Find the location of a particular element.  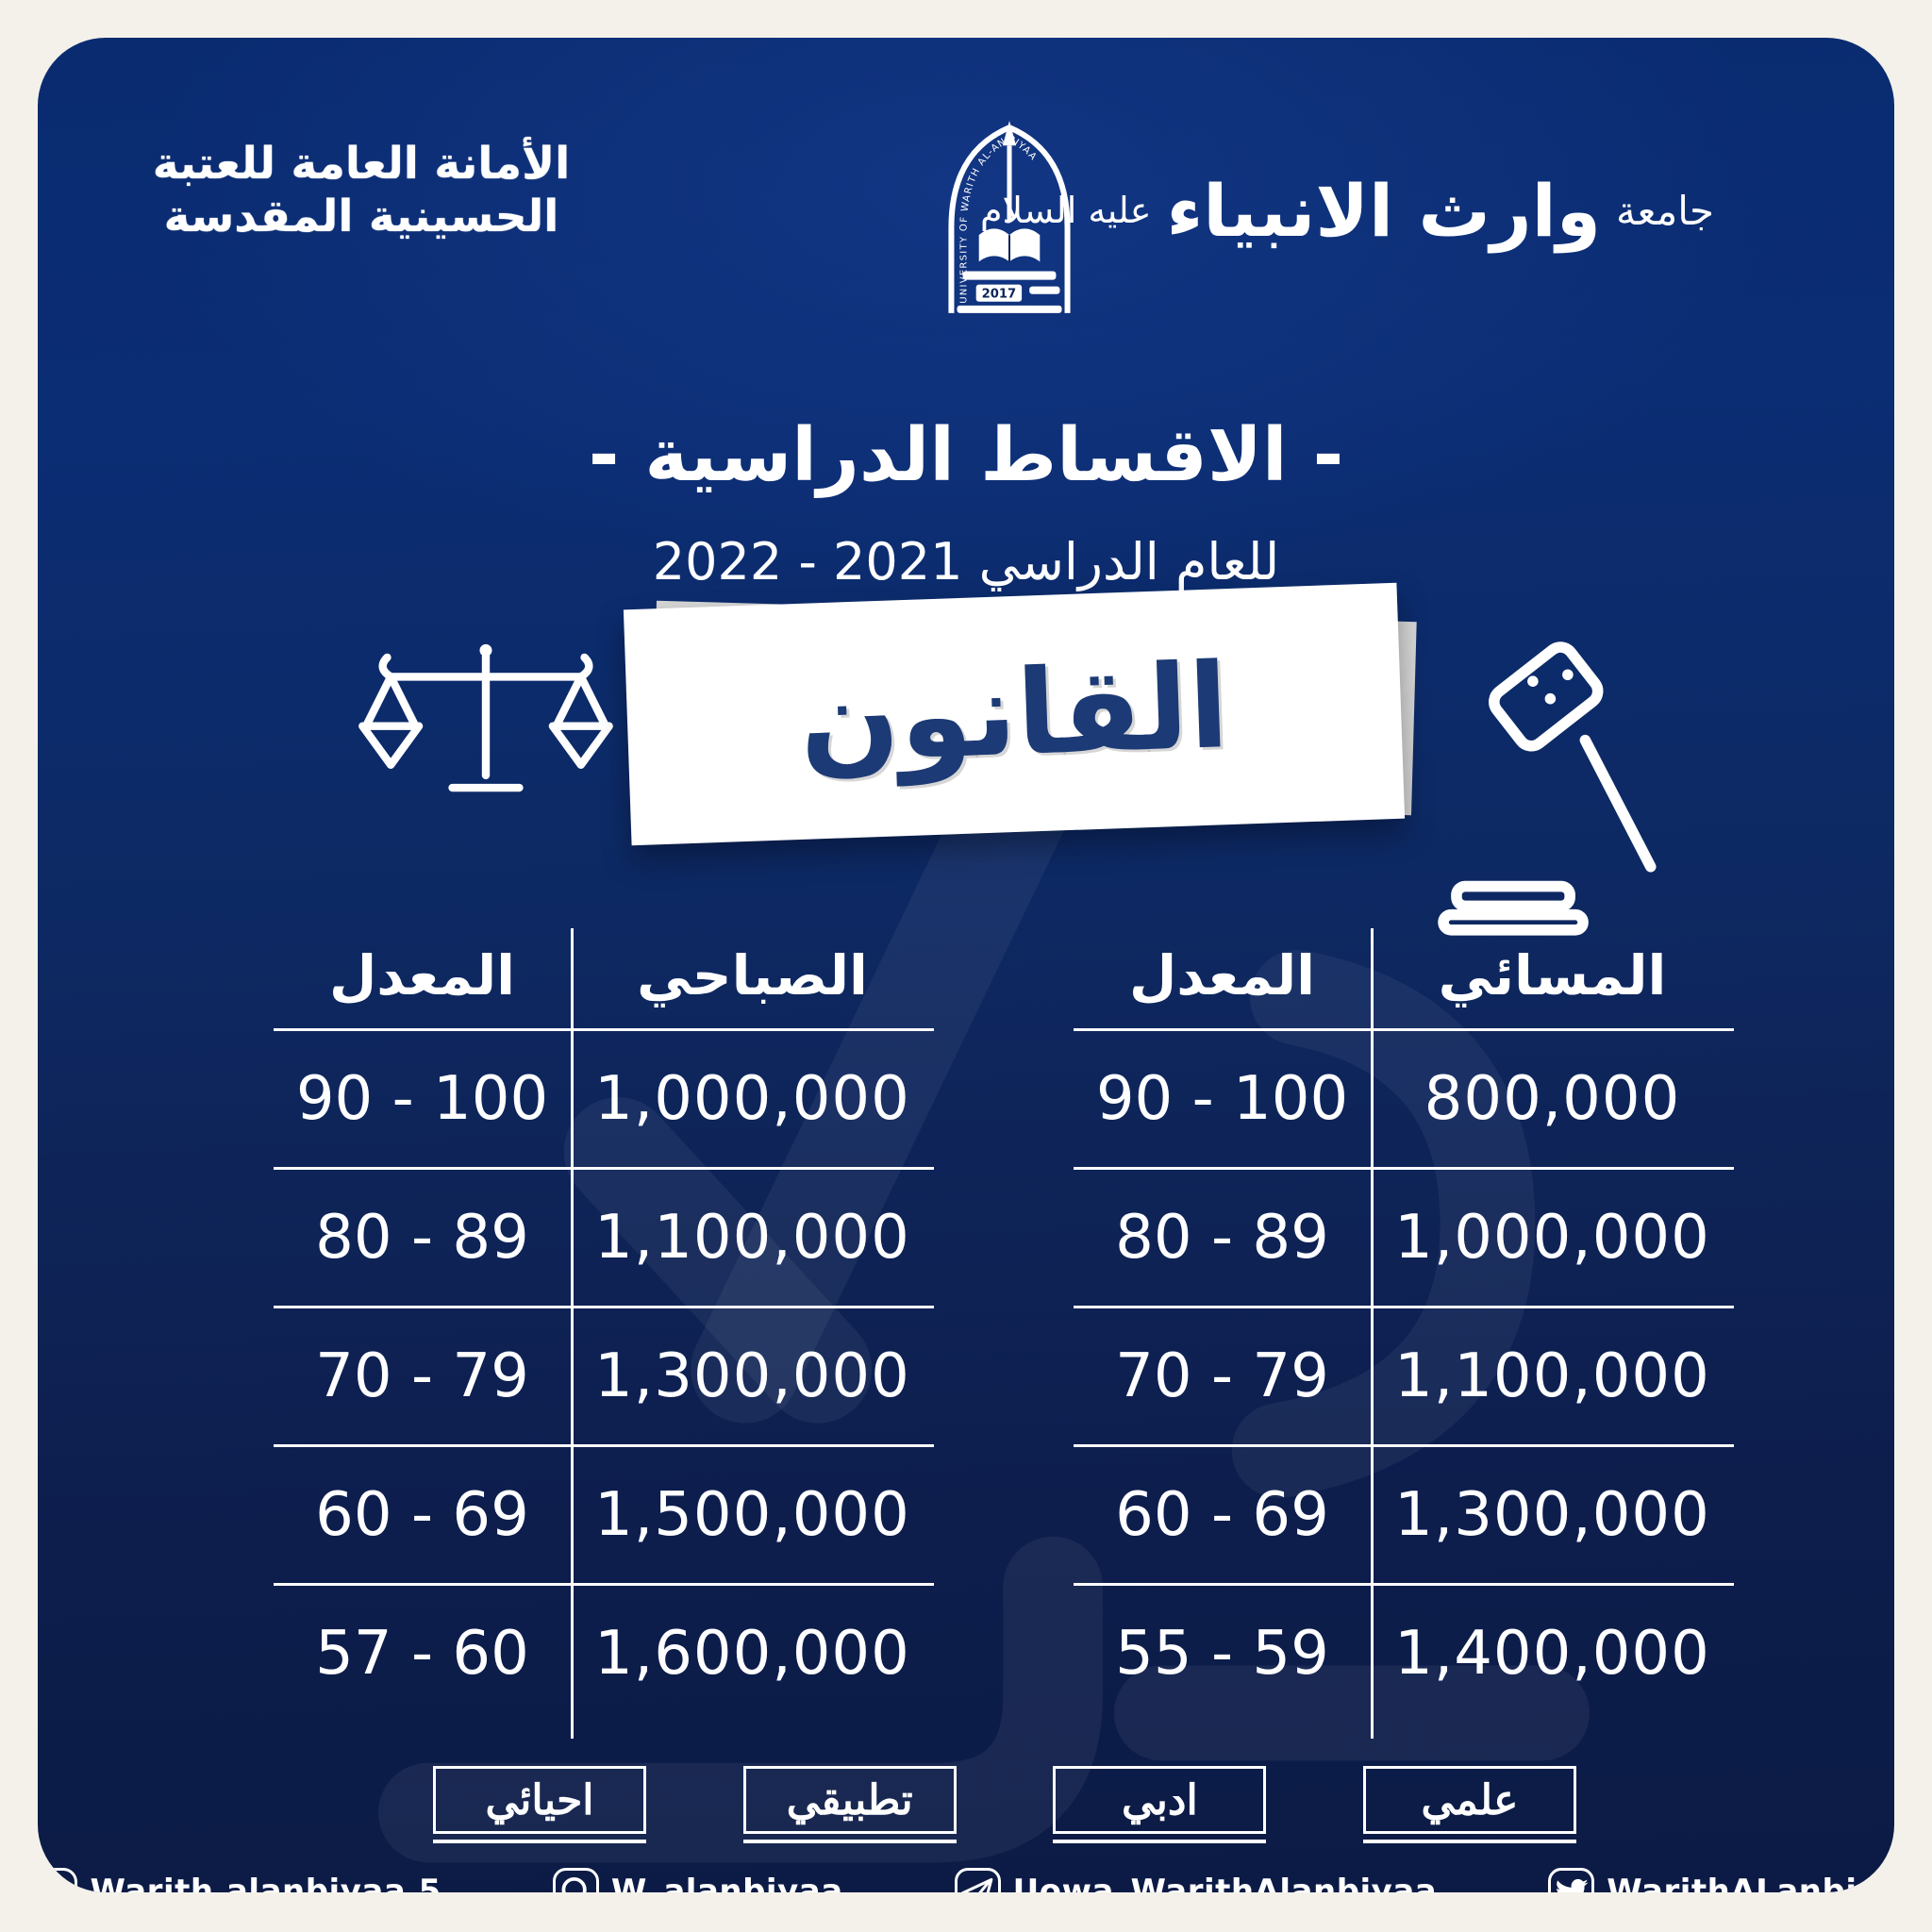

facebook-handle: Warith.alanbiyaa.5 is located at coordinates (266, 1883).